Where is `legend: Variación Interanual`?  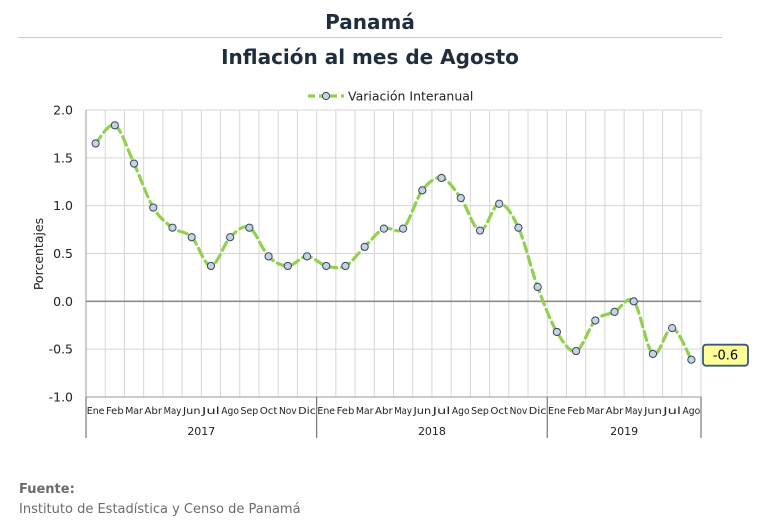 legend: Variación Interanual is located at coordinates (390, 96).